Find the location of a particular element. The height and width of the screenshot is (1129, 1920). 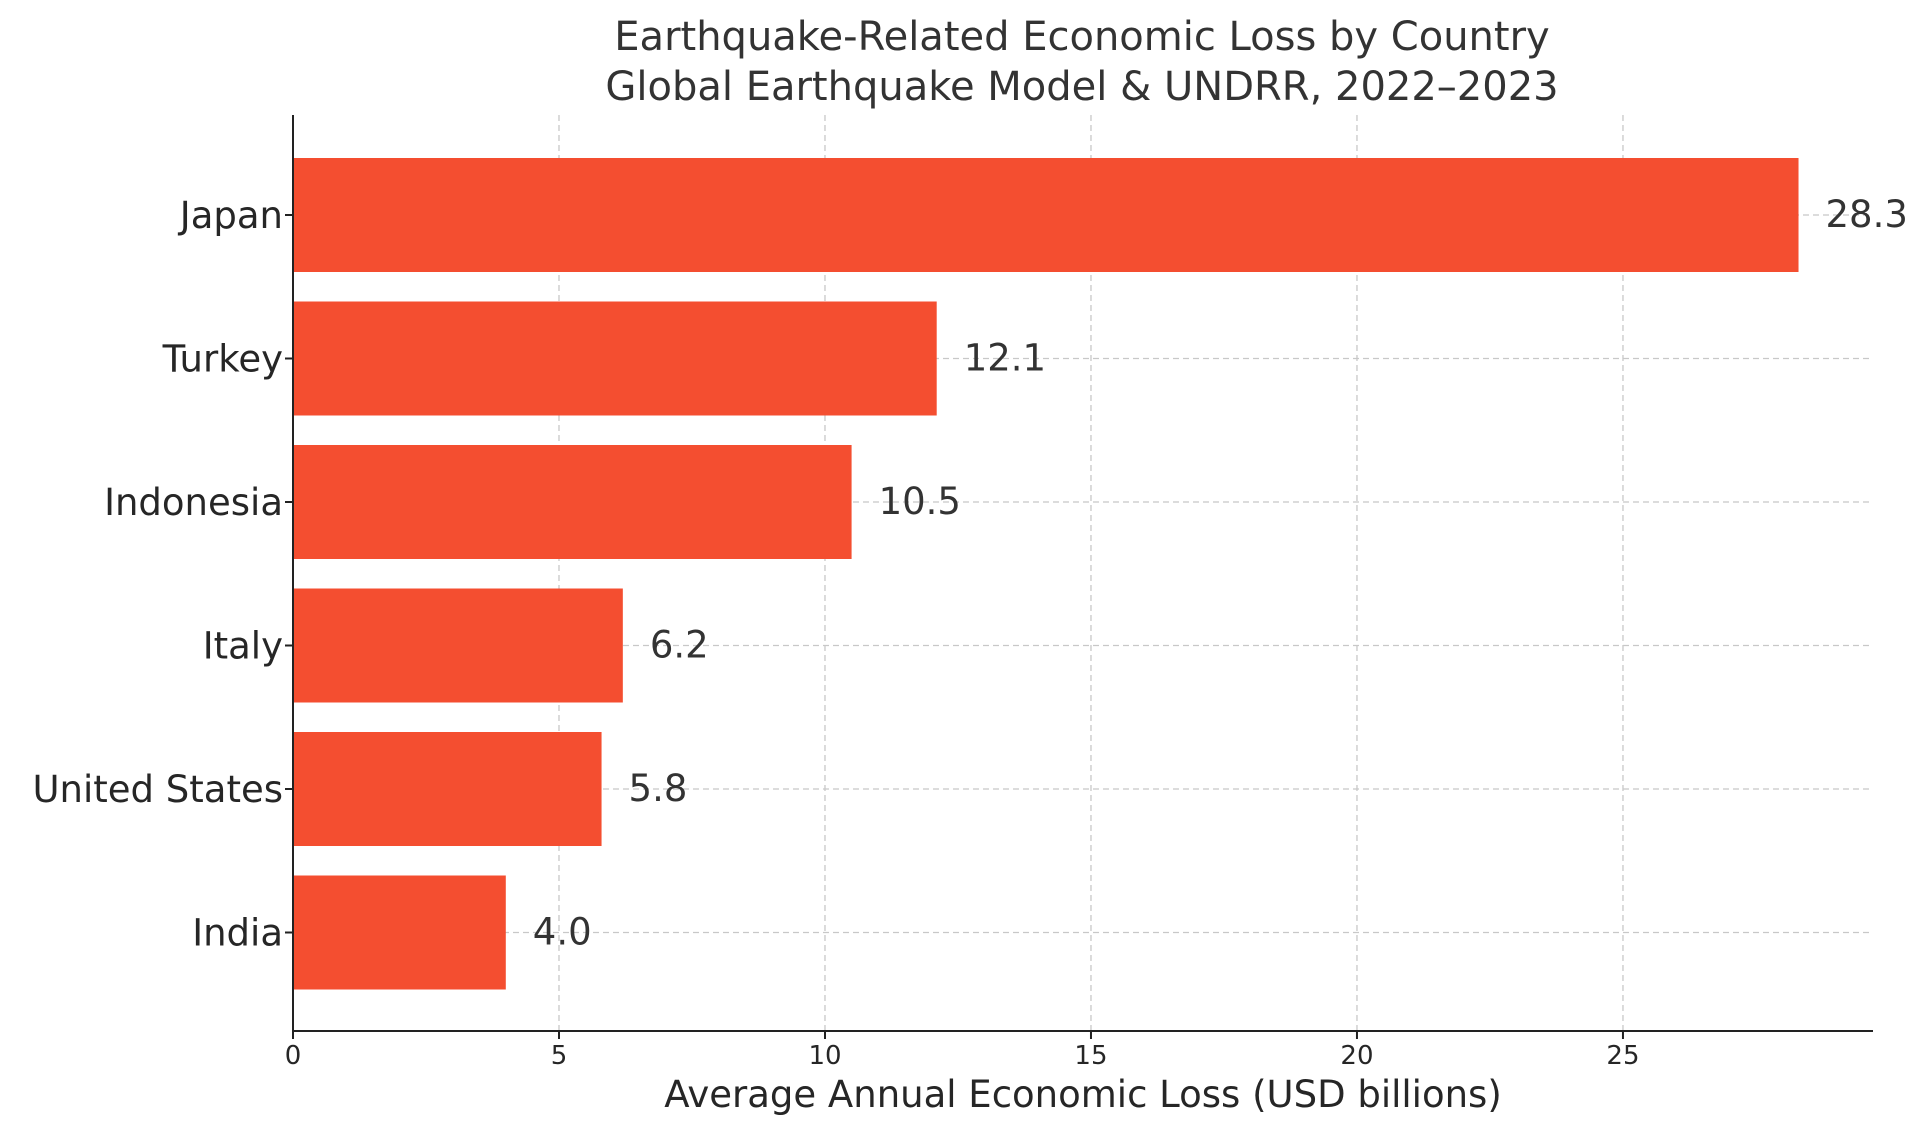

value-label: 12.1 is located at coordinates (1005, 358).